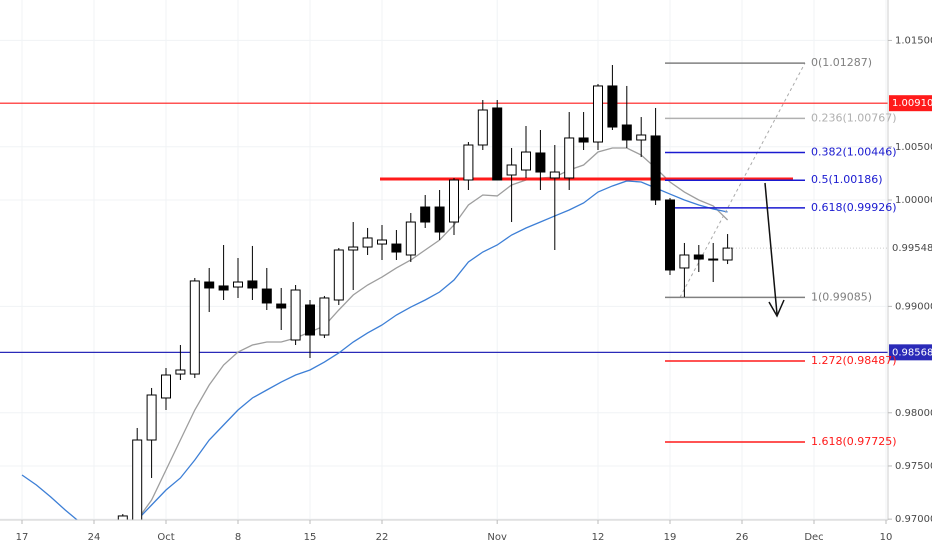 This screenshot has width=932, height=550. Describe the element at coordinates (854, 117) in the screenshot. I see `fib-label: 0.236(1.00767)` at that location.